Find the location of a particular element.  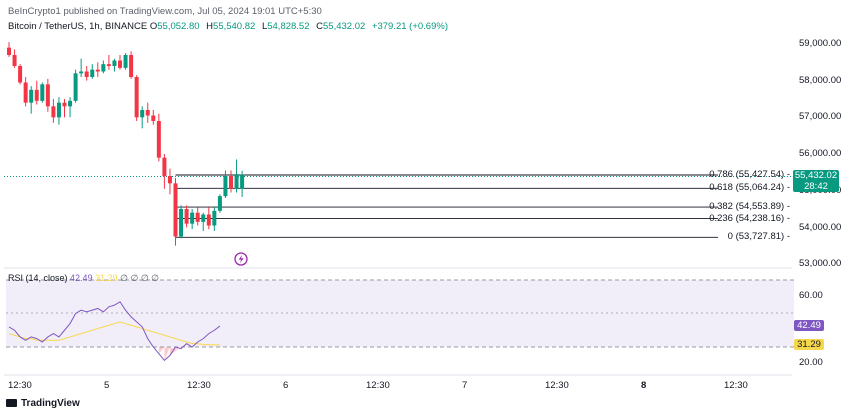

open-label: O is located at coordinates (153, 26).